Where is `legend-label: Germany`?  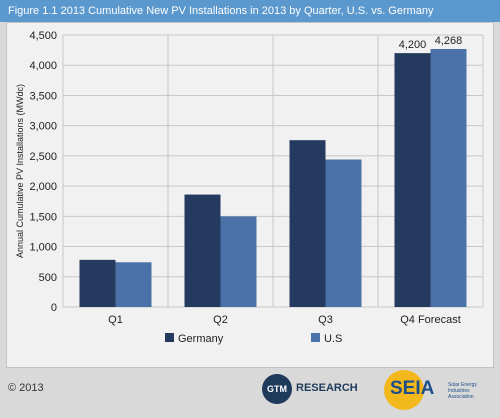 legend-label: Germany is located at coordinates (201, 339).